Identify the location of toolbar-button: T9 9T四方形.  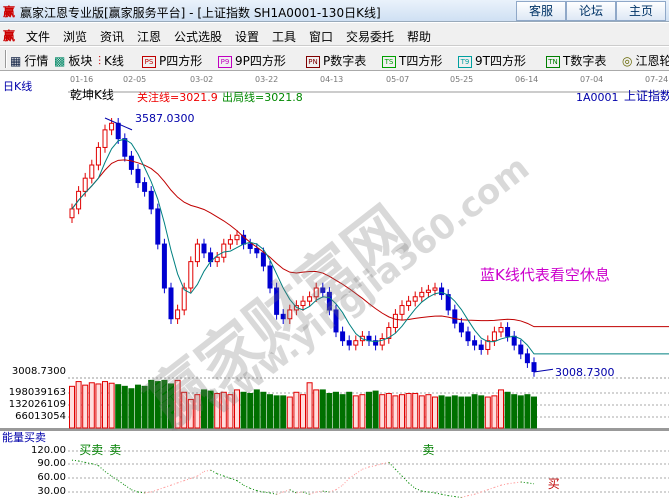
(492, 60).